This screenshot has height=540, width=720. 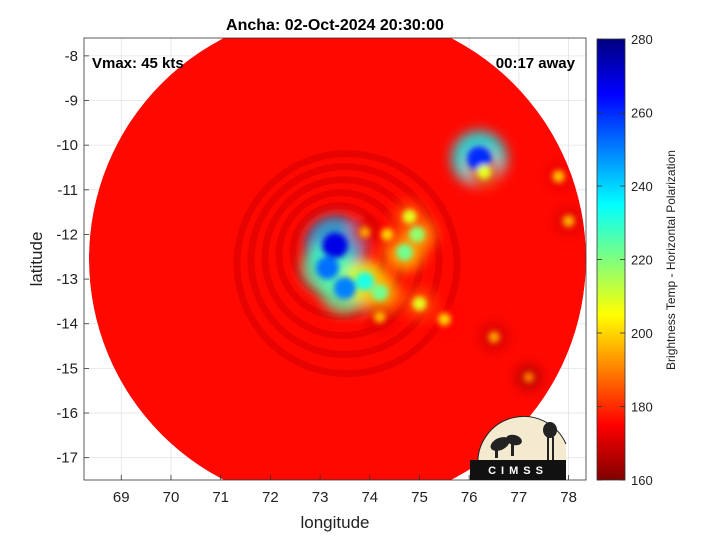 I want to click on x-tick-label: 77, so click(x=519, y=497).